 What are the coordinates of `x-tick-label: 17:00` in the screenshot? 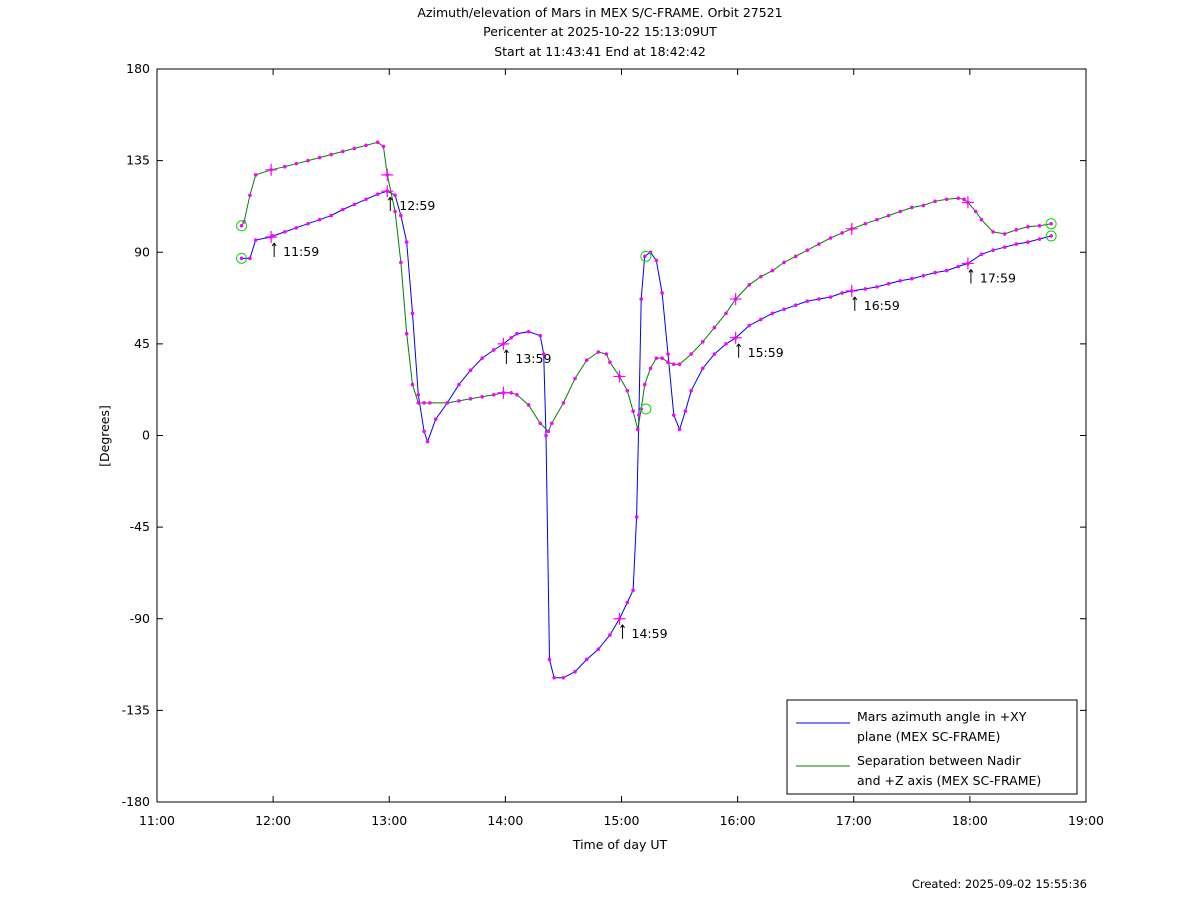 It's located at (854, 820).